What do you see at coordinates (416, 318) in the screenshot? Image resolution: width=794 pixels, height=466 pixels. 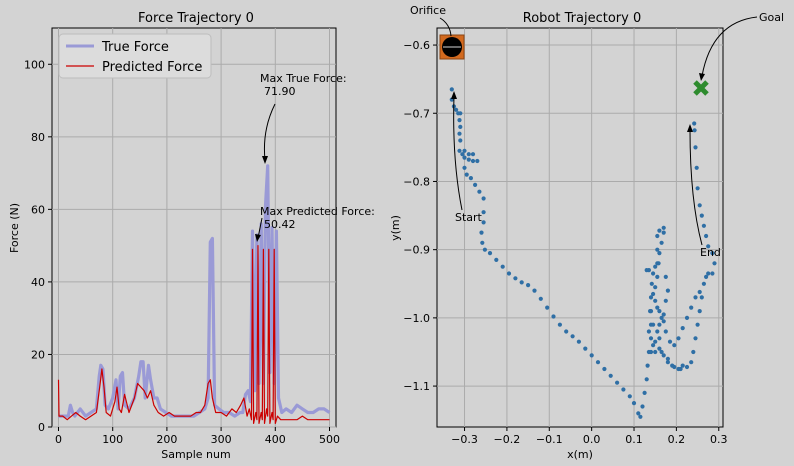 I see `trajectory-y-tick-label: −1.0` at bounding box center [416, 318].